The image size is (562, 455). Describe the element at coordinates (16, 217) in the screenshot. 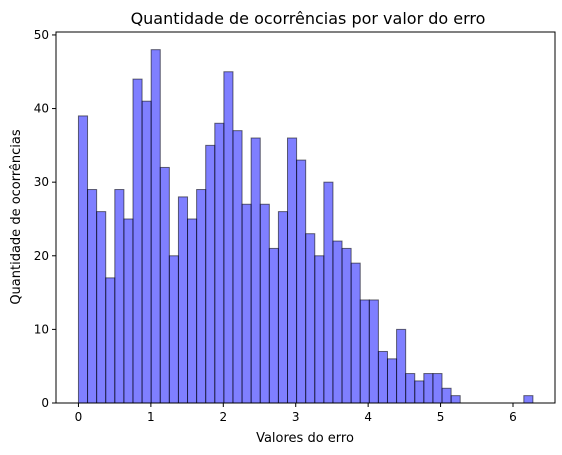

I see `y-axis-label: Quantidade de ocorrências` at that location.